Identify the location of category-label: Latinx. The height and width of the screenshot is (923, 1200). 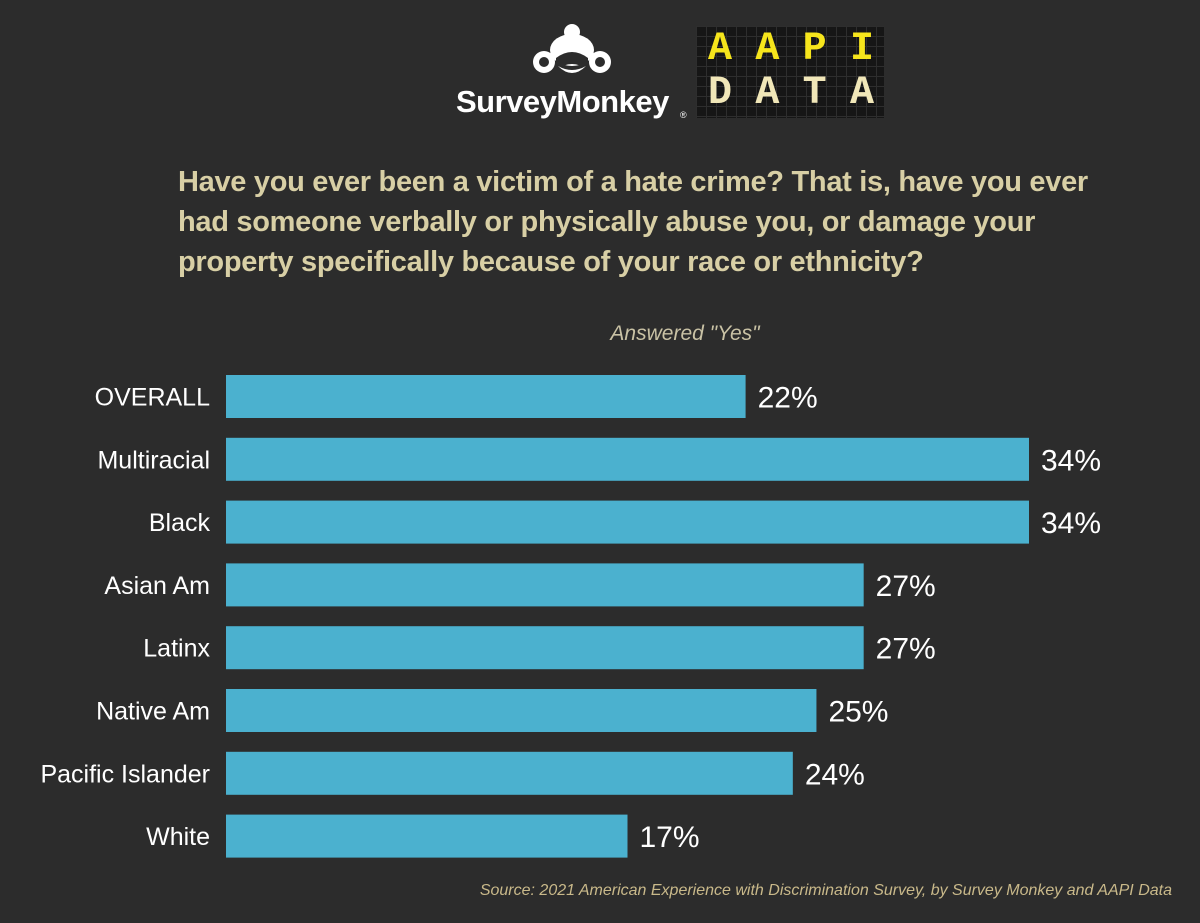
(176, 649).